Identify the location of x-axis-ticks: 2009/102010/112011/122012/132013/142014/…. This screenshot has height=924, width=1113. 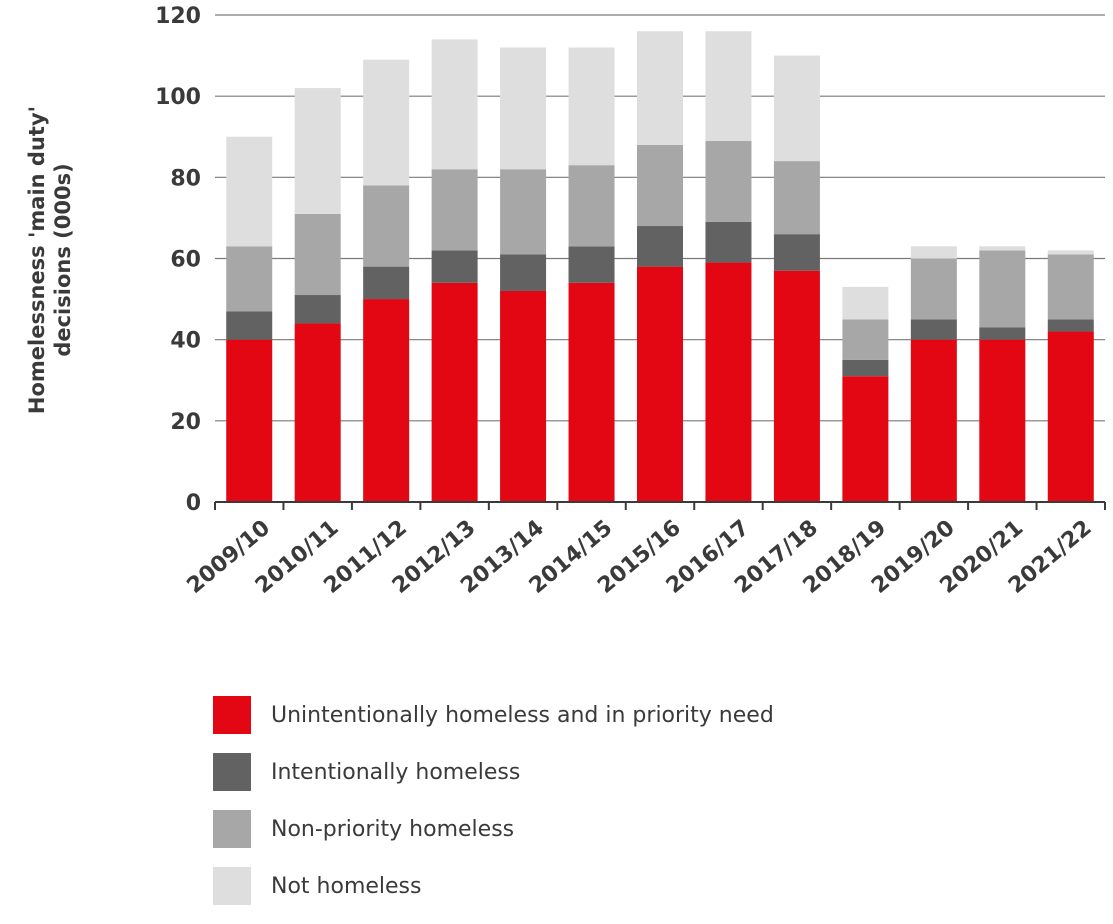
(639, 556).